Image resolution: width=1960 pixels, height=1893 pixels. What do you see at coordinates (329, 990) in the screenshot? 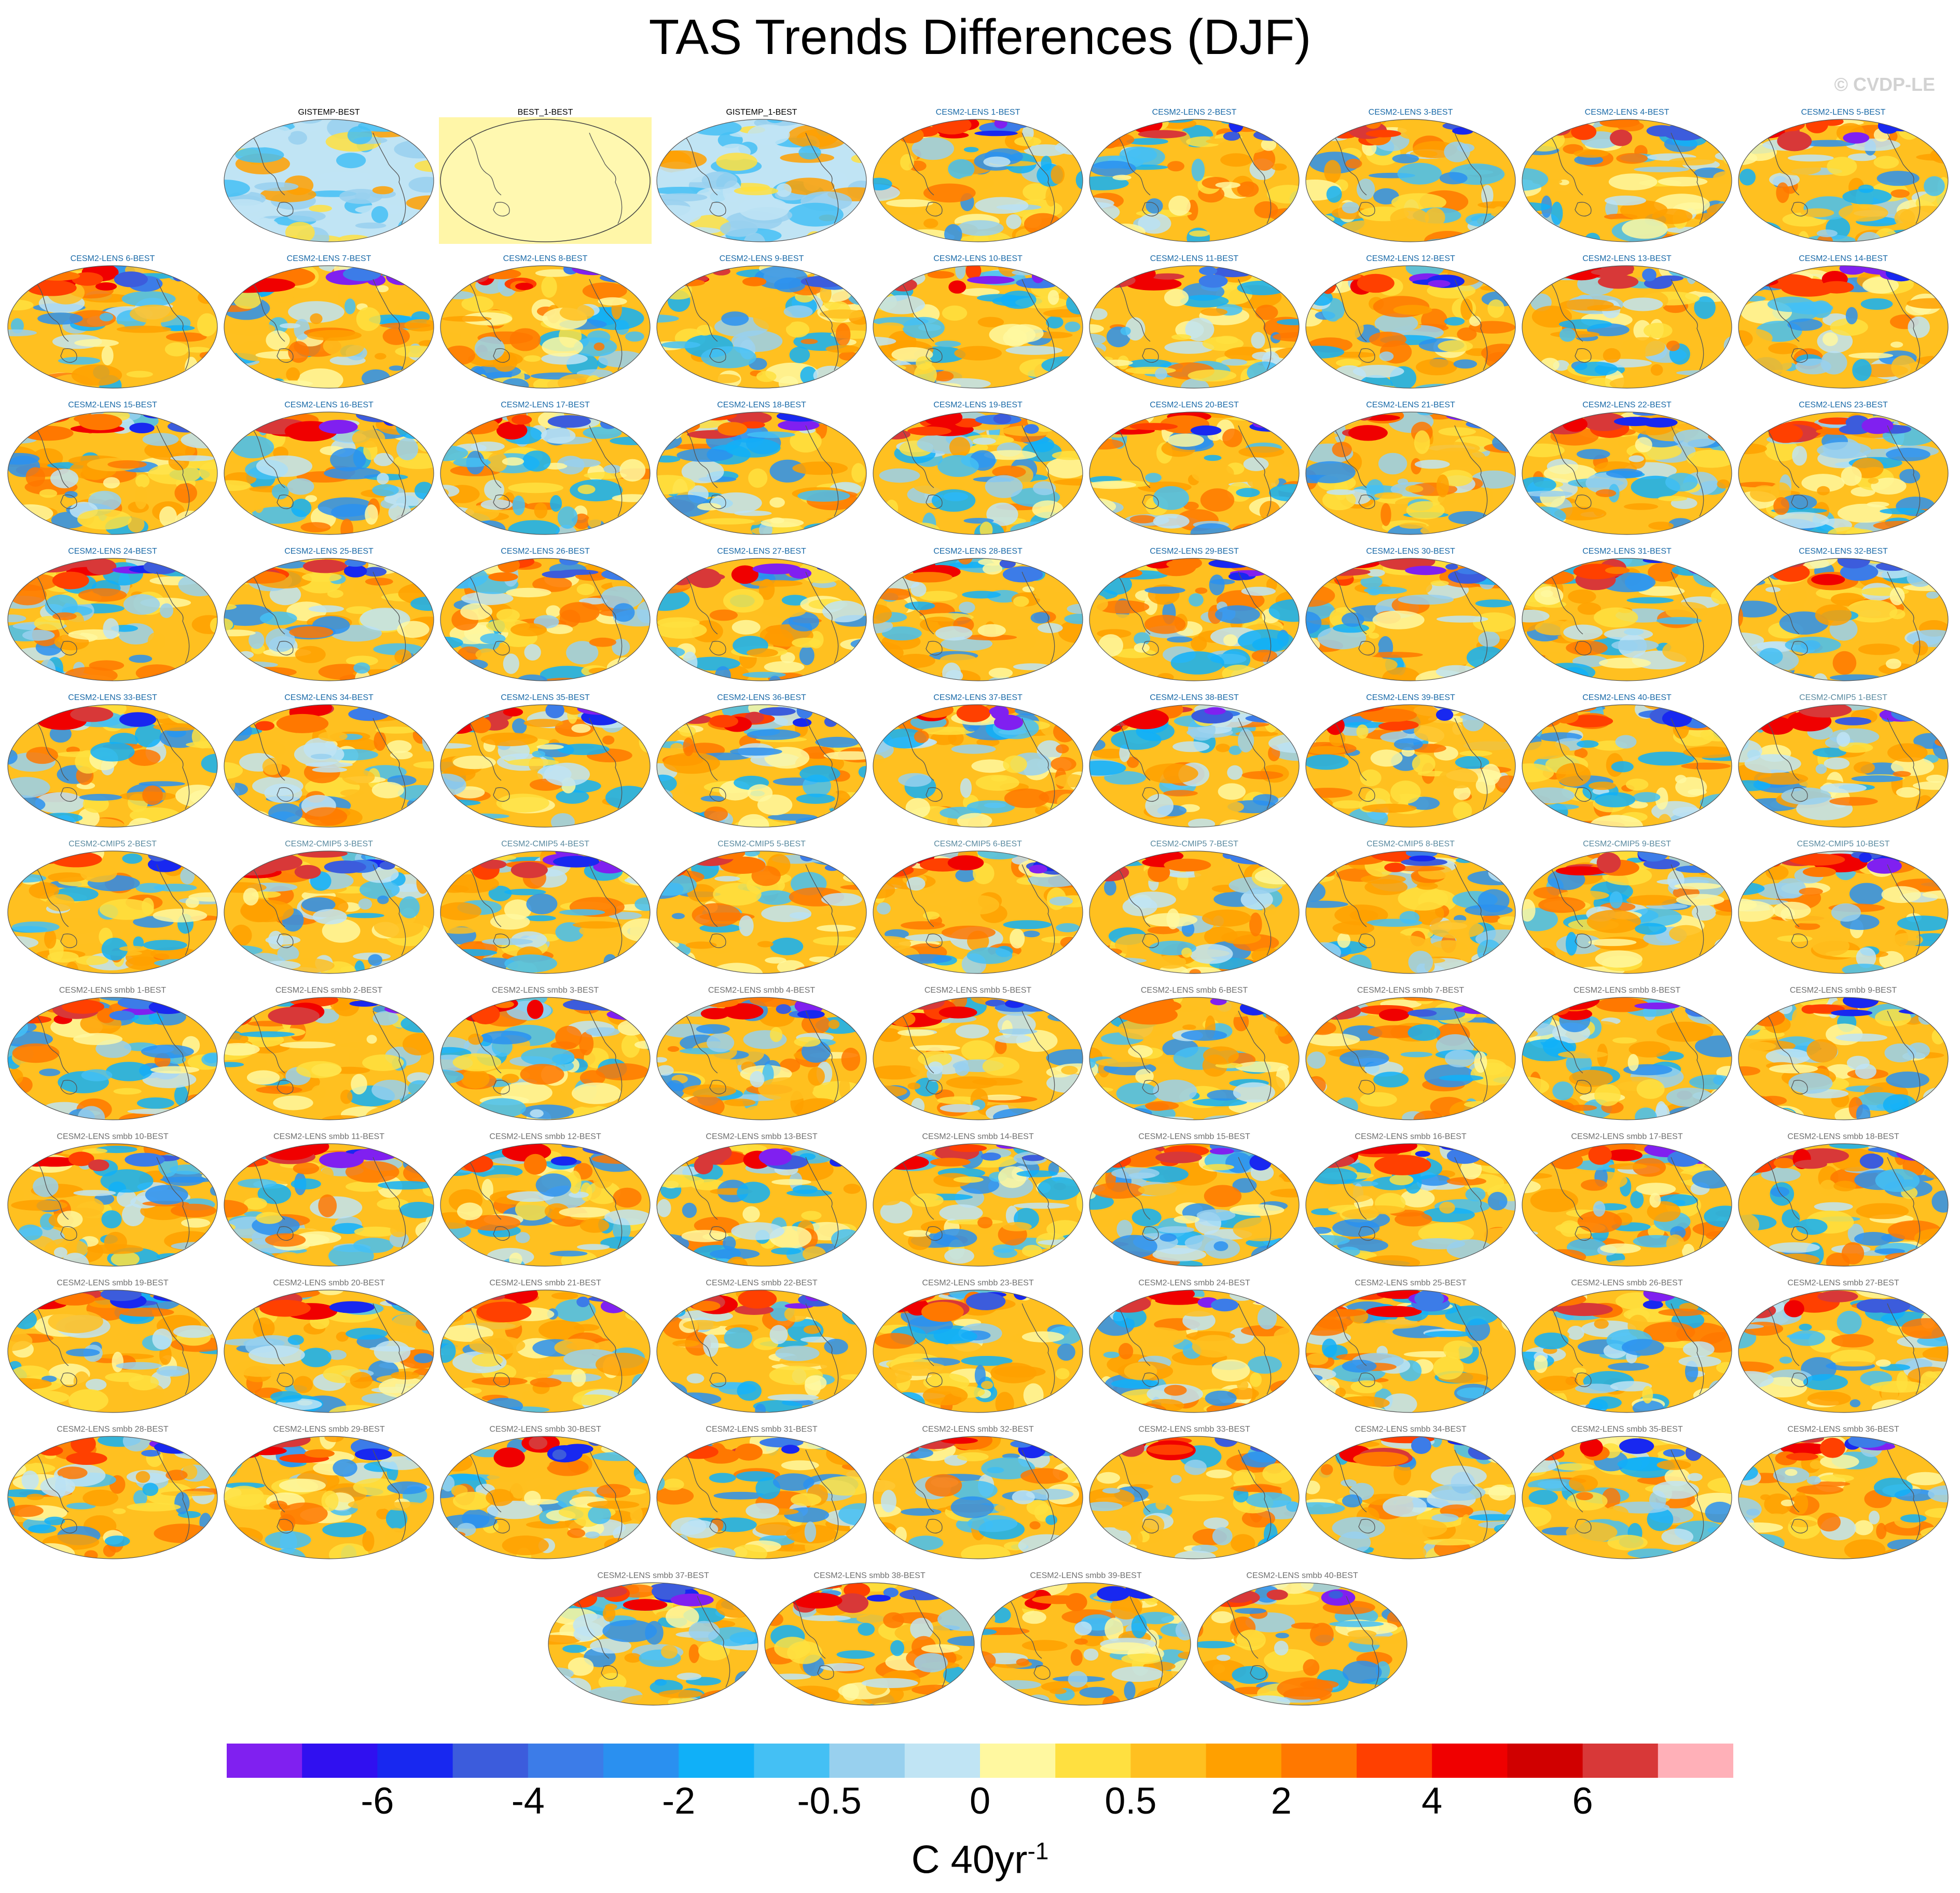
I see `panel-title: CESM2-LENS smbb 2-BEST` at bounding box center [329, 990].